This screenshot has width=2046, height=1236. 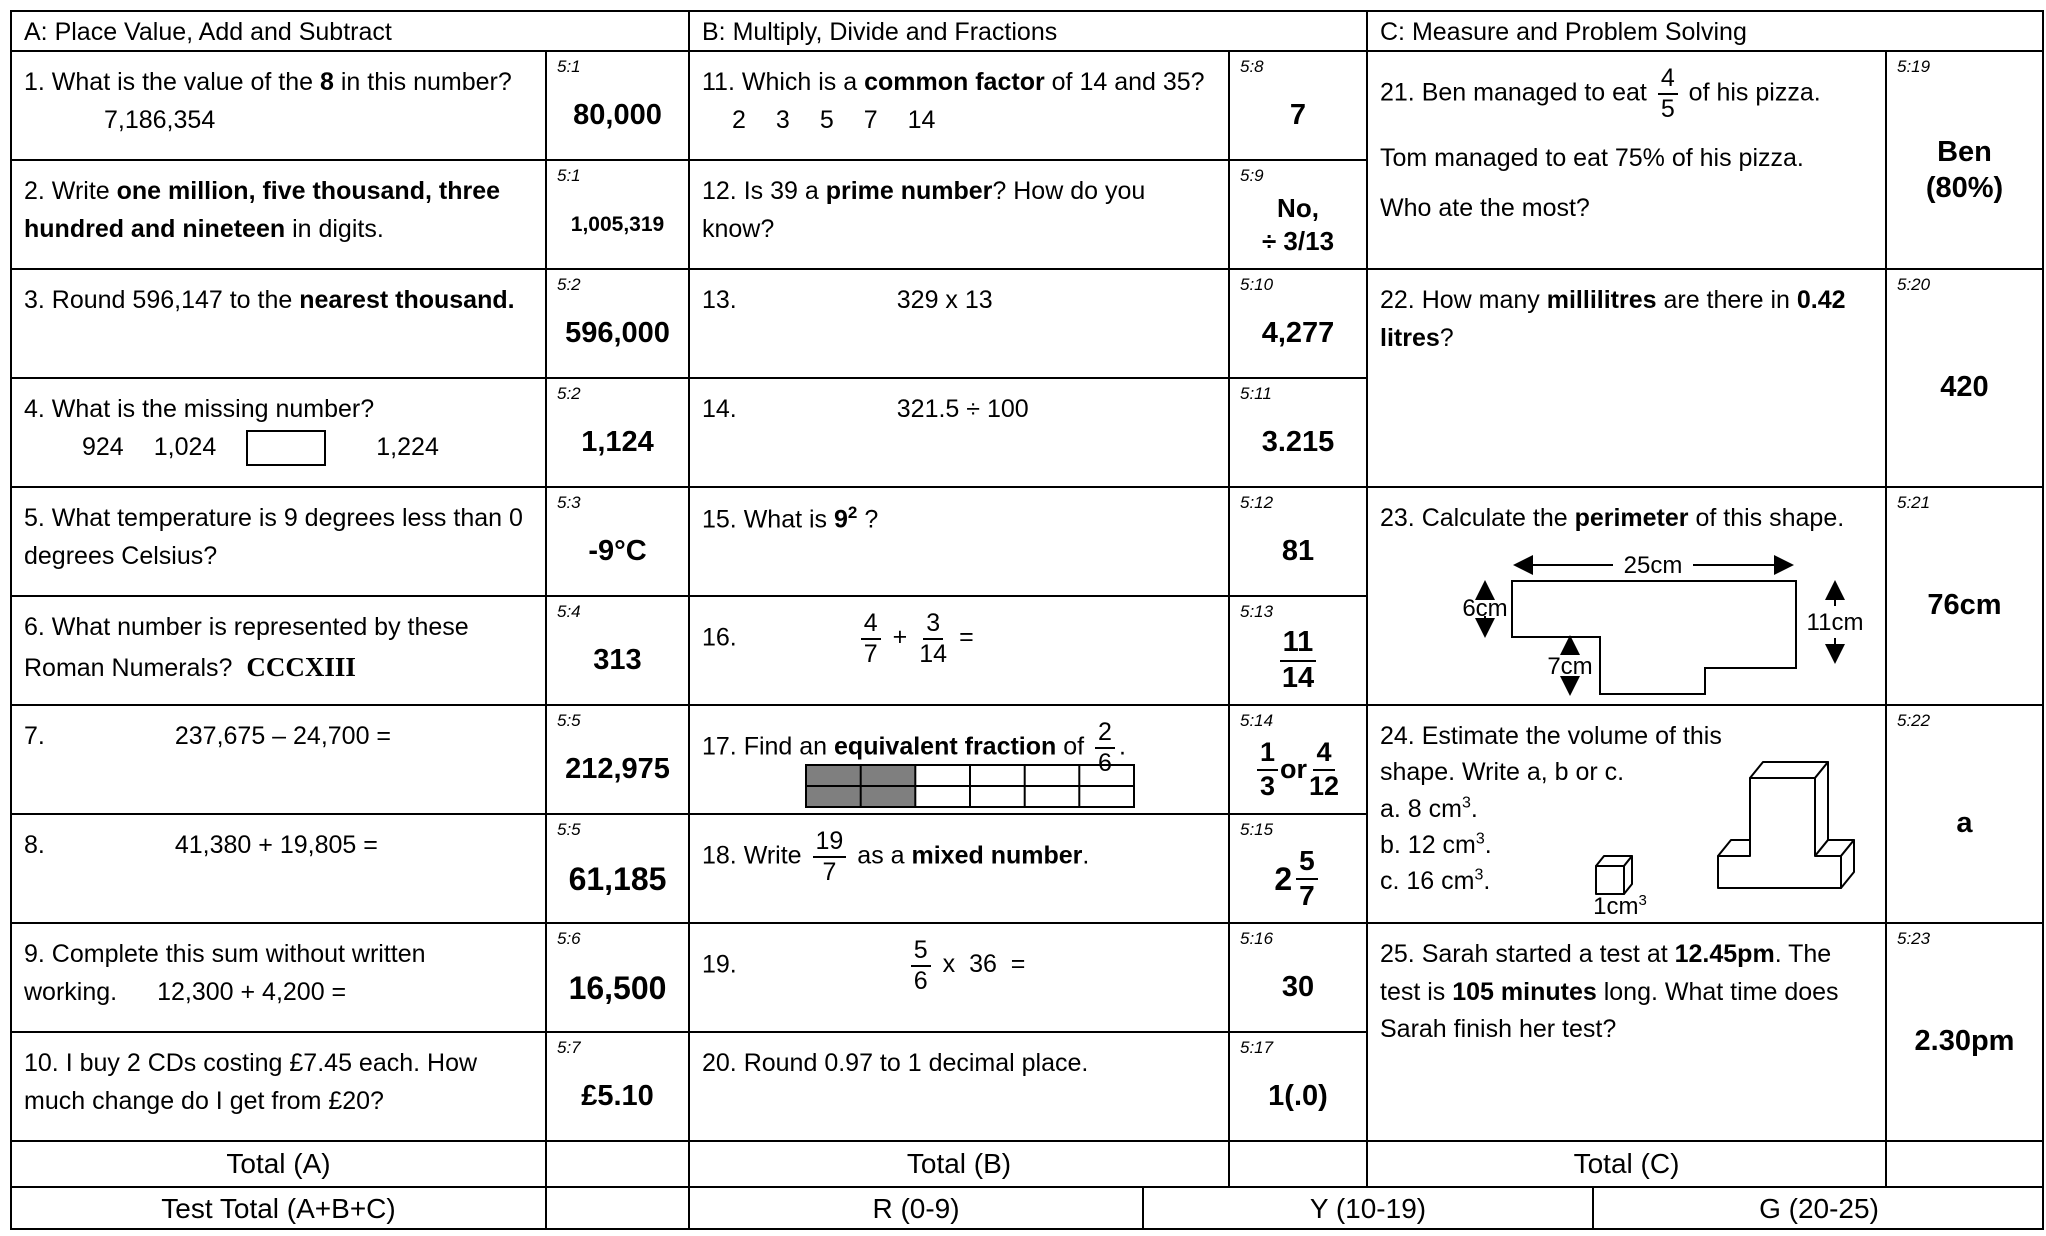 I want to click on answer-cell: 5:17 1(.0), so click(x=1299, y=1087).